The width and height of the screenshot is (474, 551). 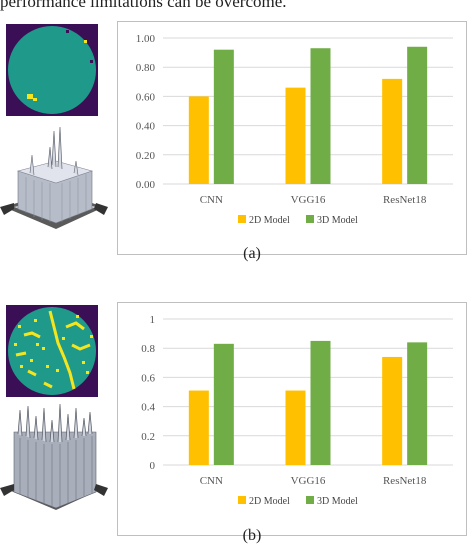 What do you see at coordinates (252, 253) in the screenshot?
I see `figure-caption-a: (a)` at bounding box center [252, 253].